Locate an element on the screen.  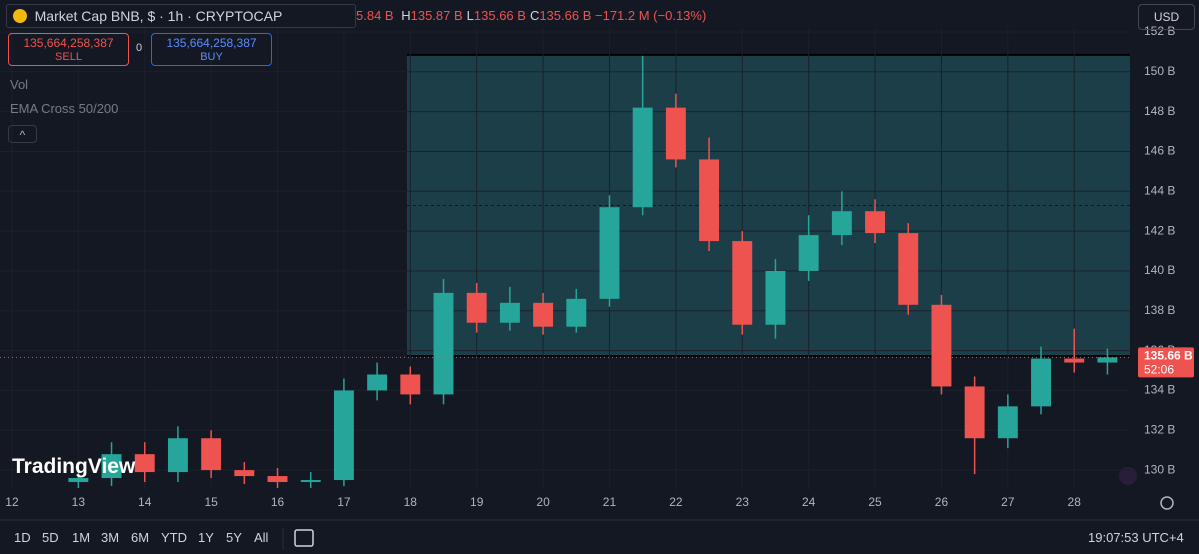
ohlc-value: 135.87 B is located at coordinates (436, 15).